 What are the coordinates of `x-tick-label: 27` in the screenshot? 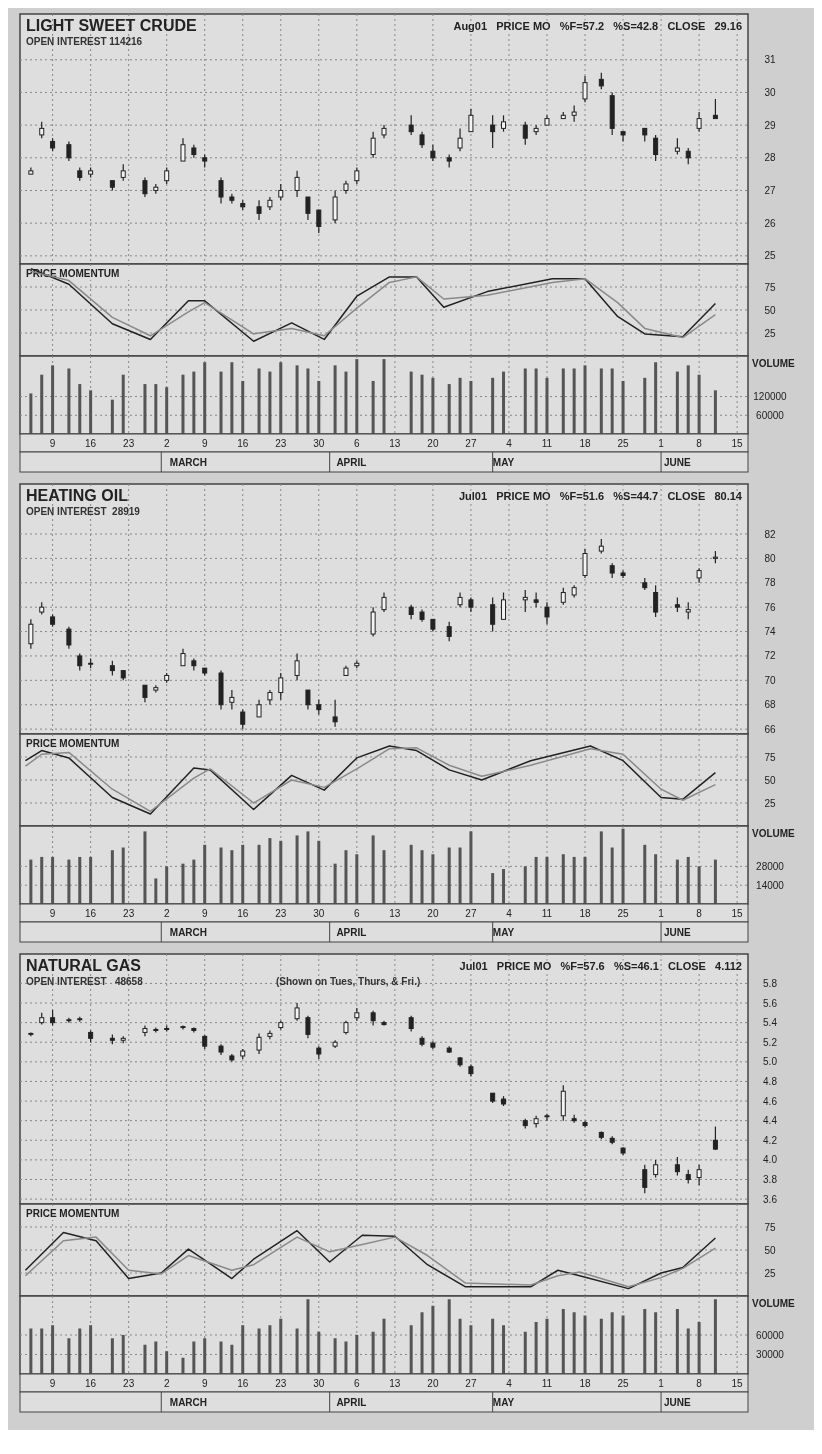 It's located at (471, 913).